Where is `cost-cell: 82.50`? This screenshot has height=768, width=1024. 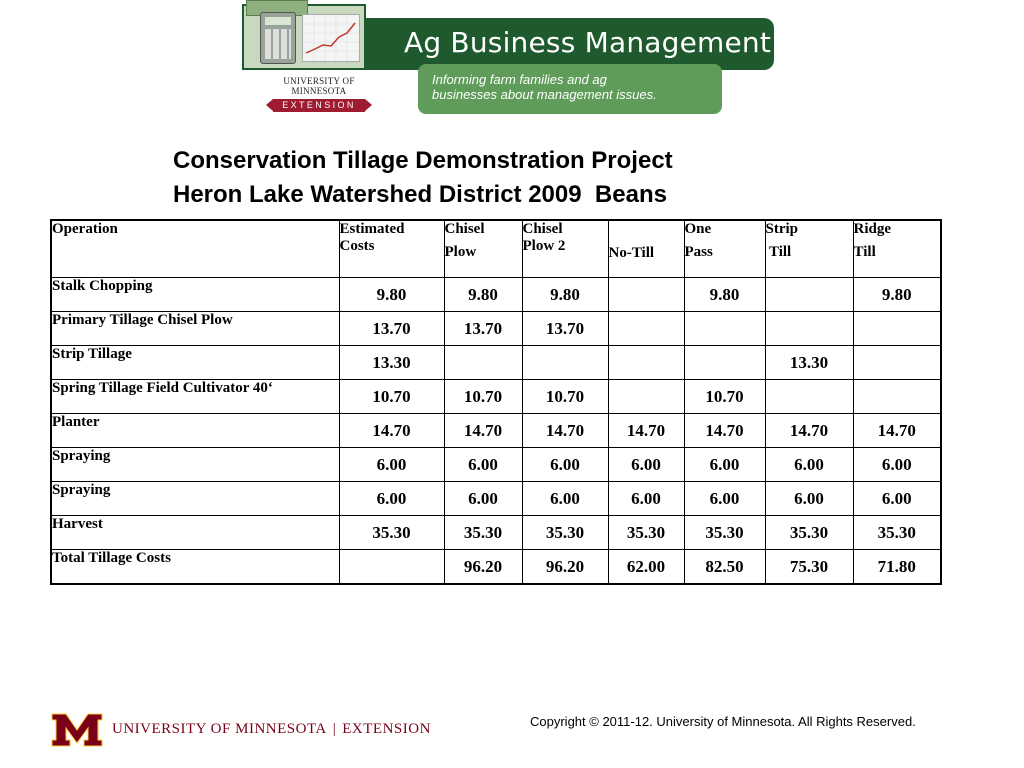 cost-cell: 82.50 is located at coordinates (724, 567).